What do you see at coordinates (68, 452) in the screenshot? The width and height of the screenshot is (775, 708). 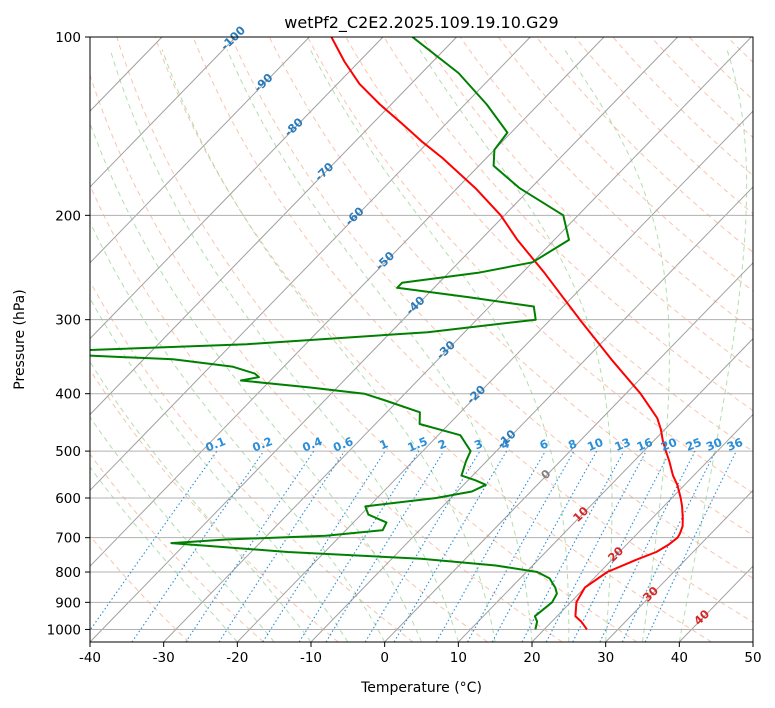 I see `y-tick-label: 500` at bounding box center [68, 452].